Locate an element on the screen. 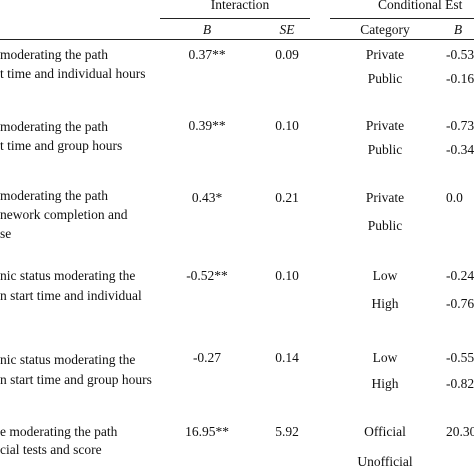  cell-estimate: -0.24 is located at coordinates (460, 275).